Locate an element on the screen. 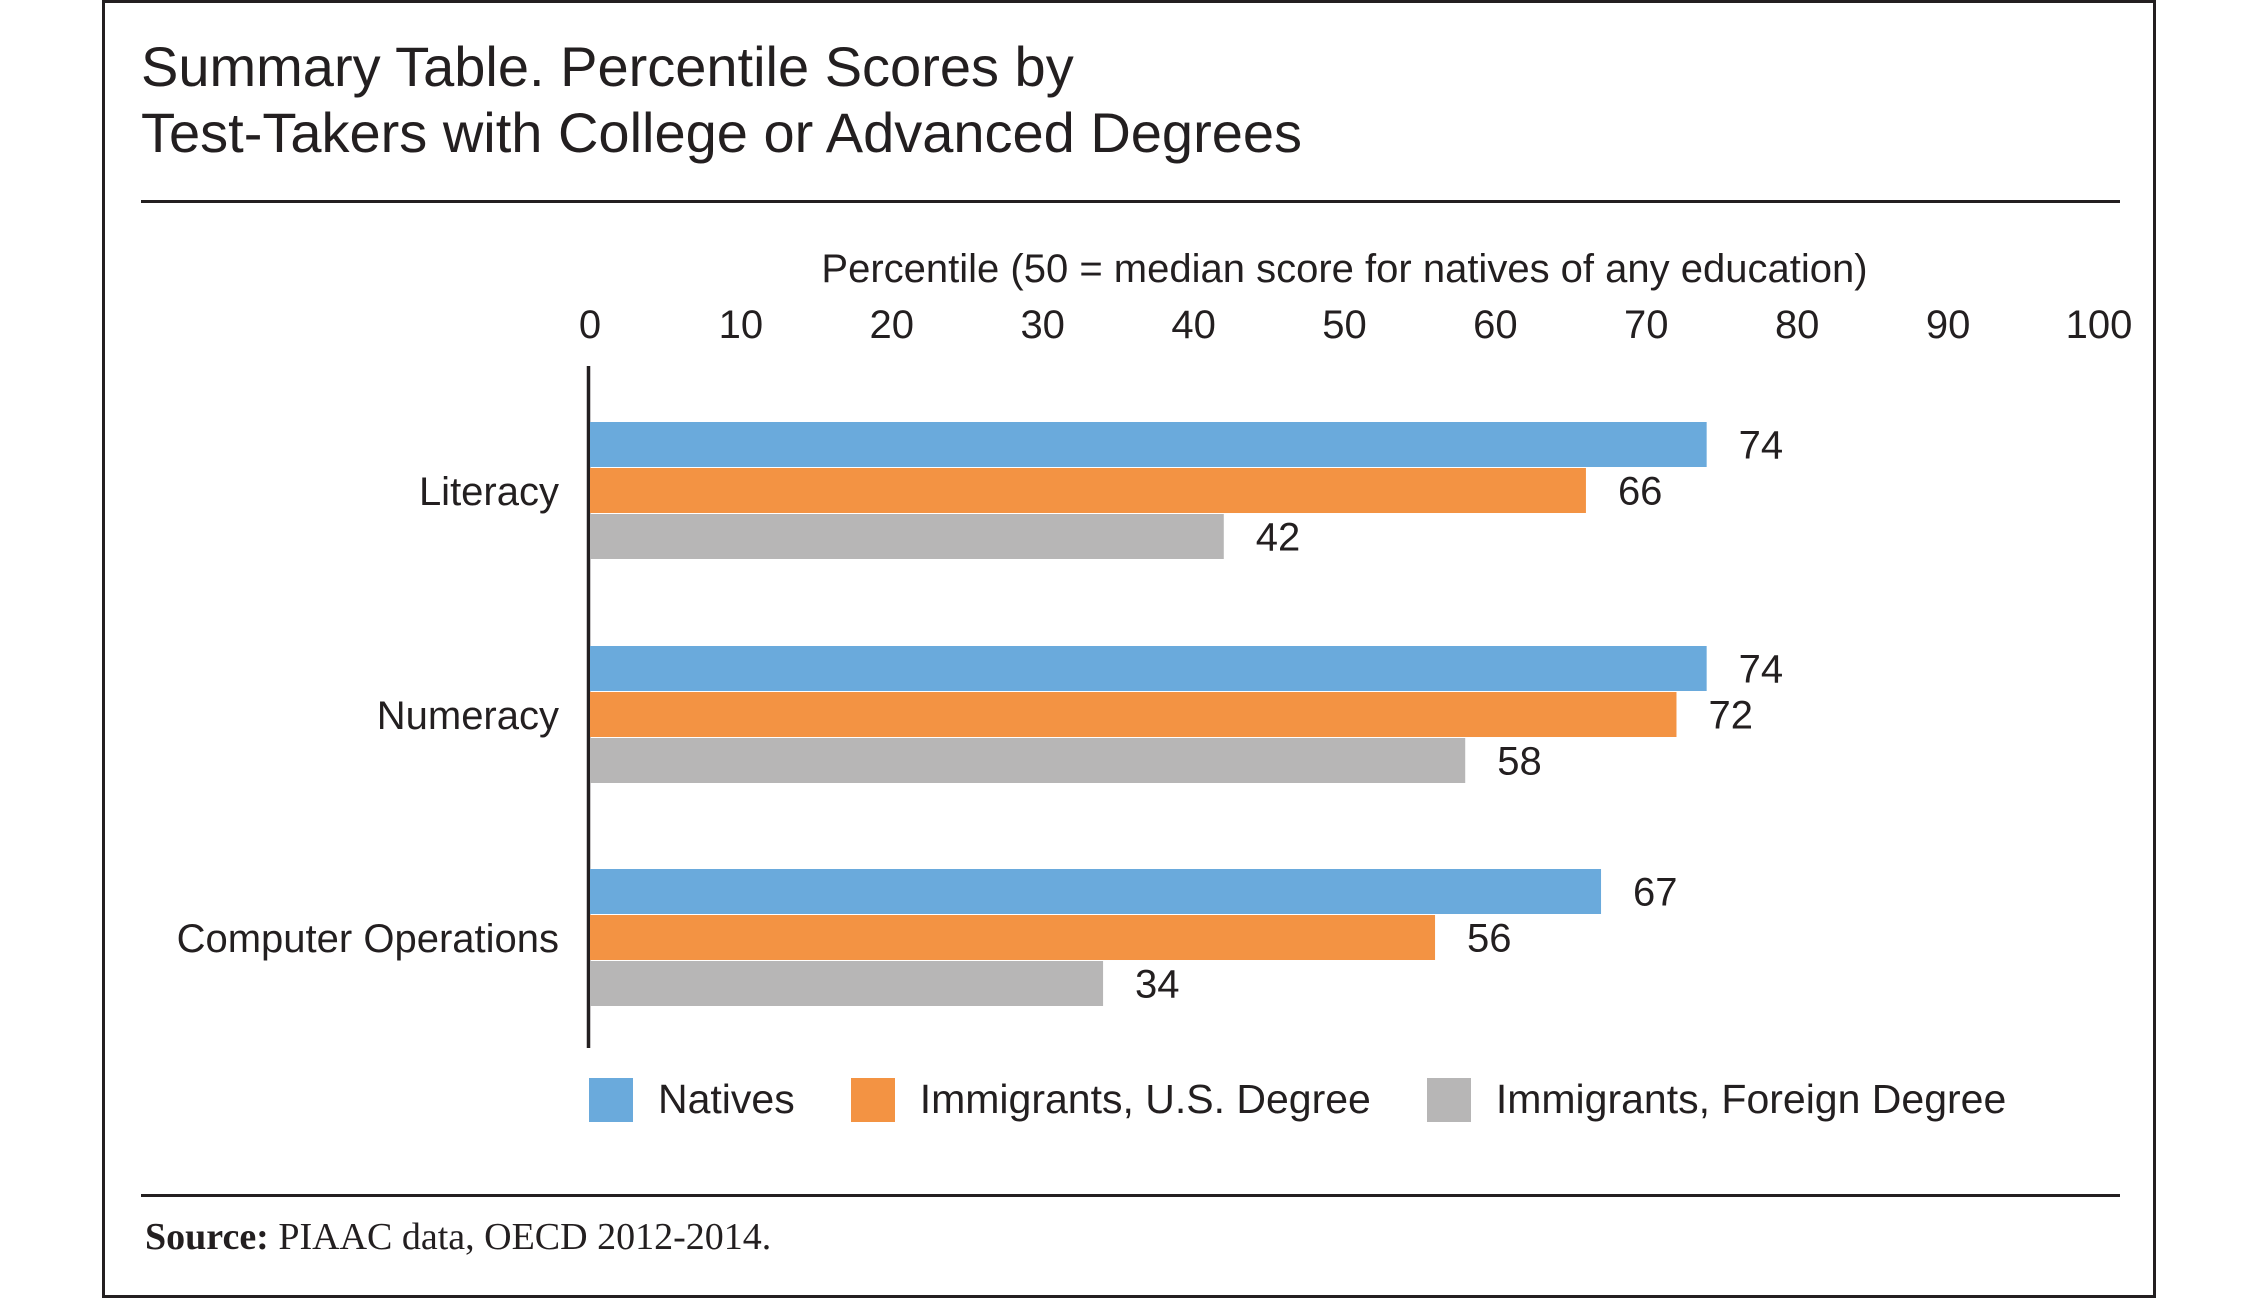 The height and width of the screenshot is (1301, 2250). x-tick-label-90: 90 is located at coordinates (1948, 325).